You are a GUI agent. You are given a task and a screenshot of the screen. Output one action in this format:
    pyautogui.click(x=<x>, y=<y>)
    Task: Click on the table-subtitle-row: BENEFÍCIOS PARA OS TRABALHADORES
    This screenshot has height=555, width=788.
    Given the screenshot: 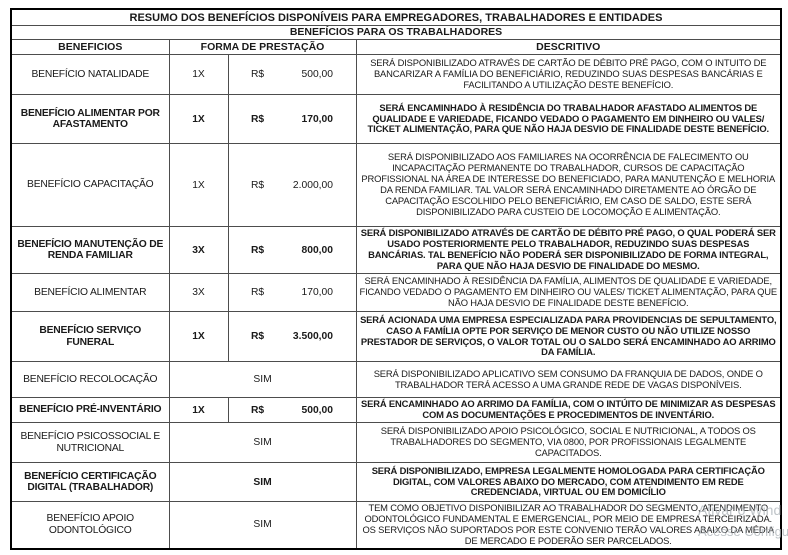 What is the action you would take?
    pyautogui.click(x=396, y=32)
    